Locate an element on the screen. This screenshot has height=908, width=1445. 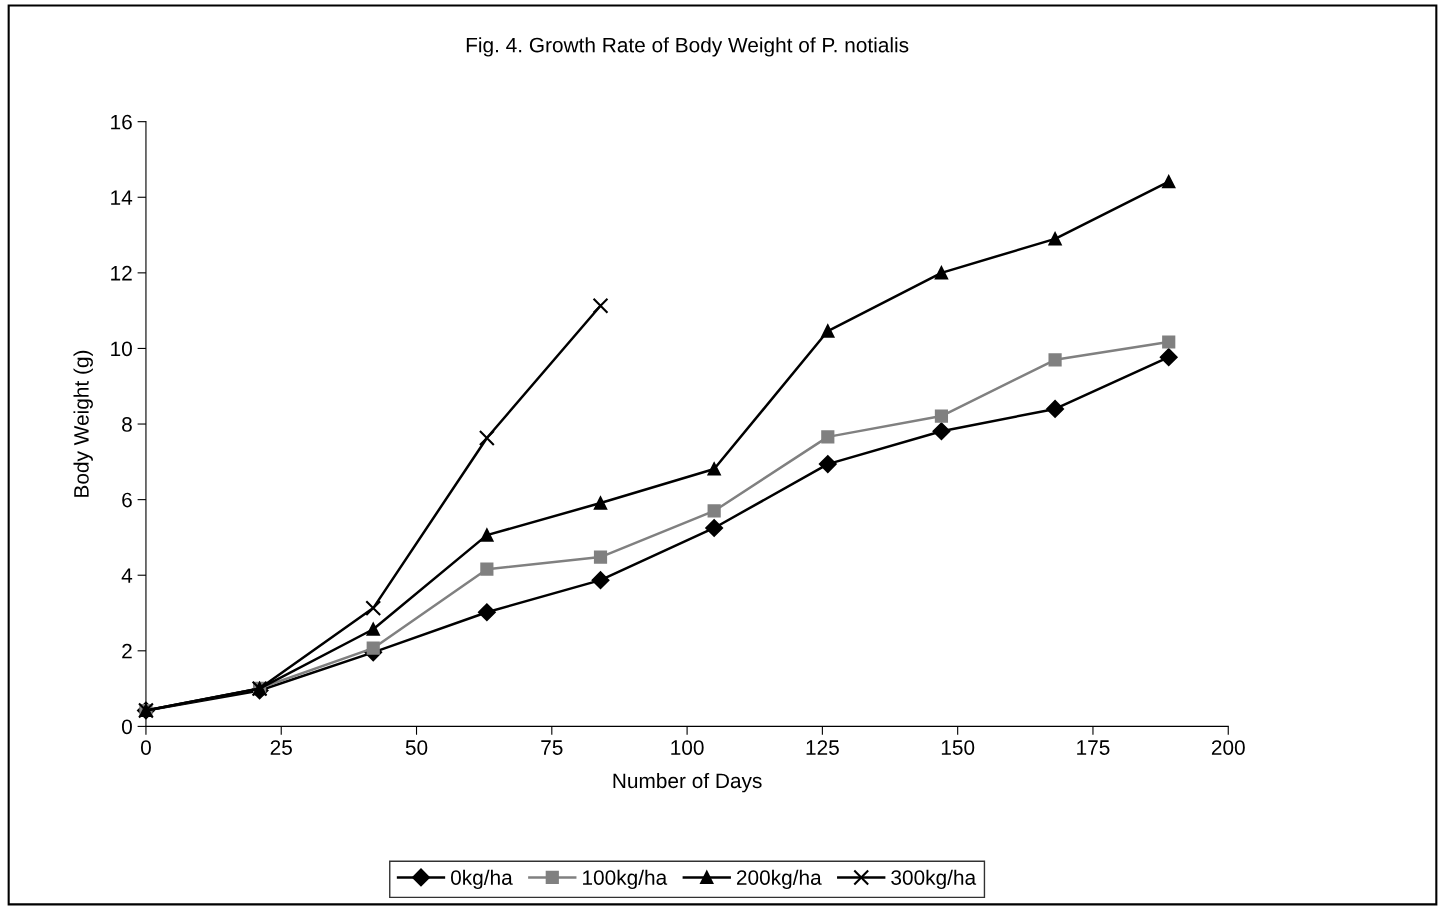
x-tick-label: 25 is located at coordinates (281, 747).